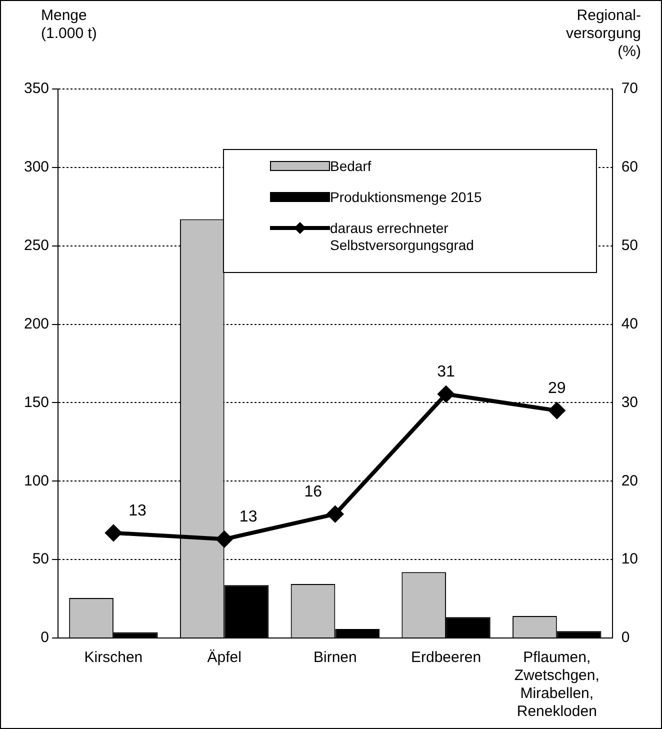 The height and width of the screenshot is (729, 662). What do you see at coordinates (629, 323) in the screenshot?
I see `y2-tick-label: 40` at bounding box center [629, 323].